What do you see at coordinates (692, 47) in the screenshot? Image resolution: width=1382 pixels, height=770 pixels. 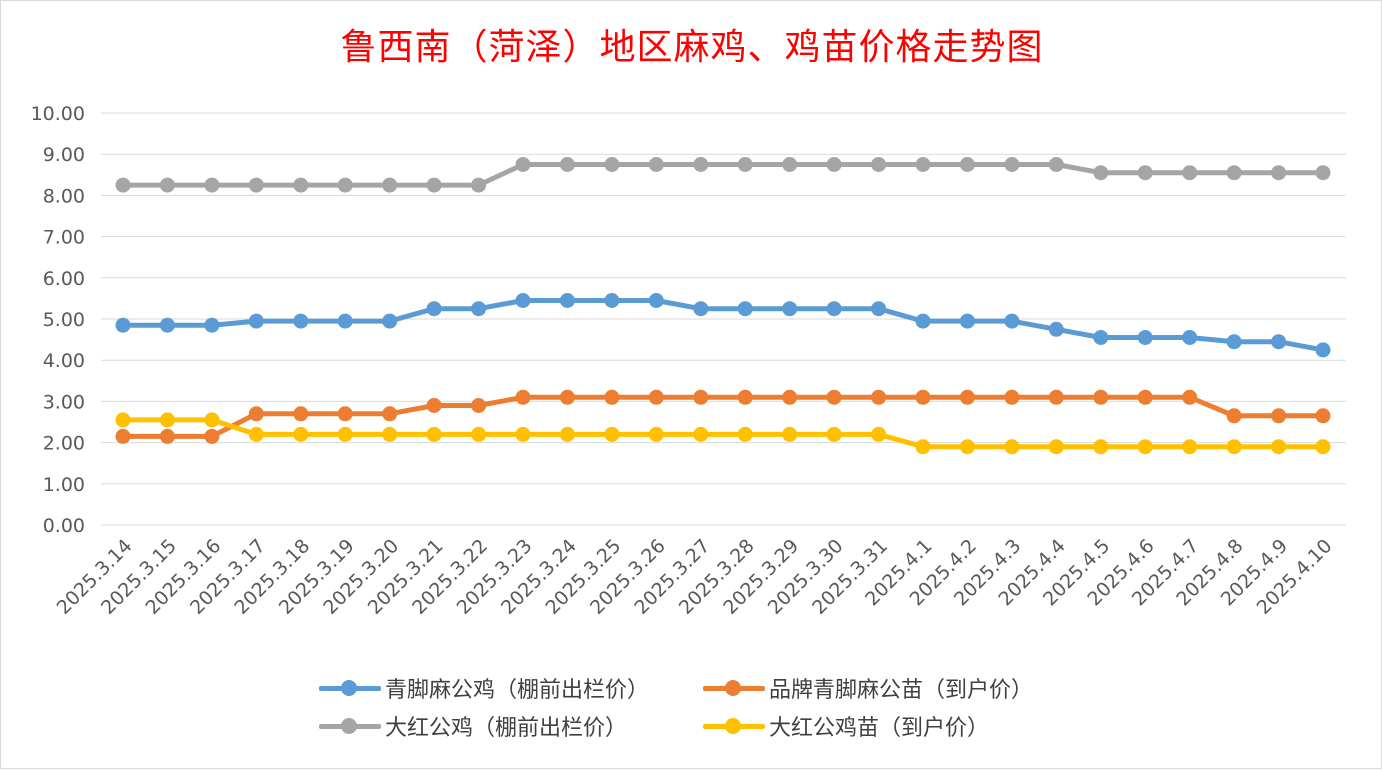 I see `chart-title: 鲁西南（菏泽）地区麻鸡、鸡苗价格走势图` at bounding box center [692, 47].